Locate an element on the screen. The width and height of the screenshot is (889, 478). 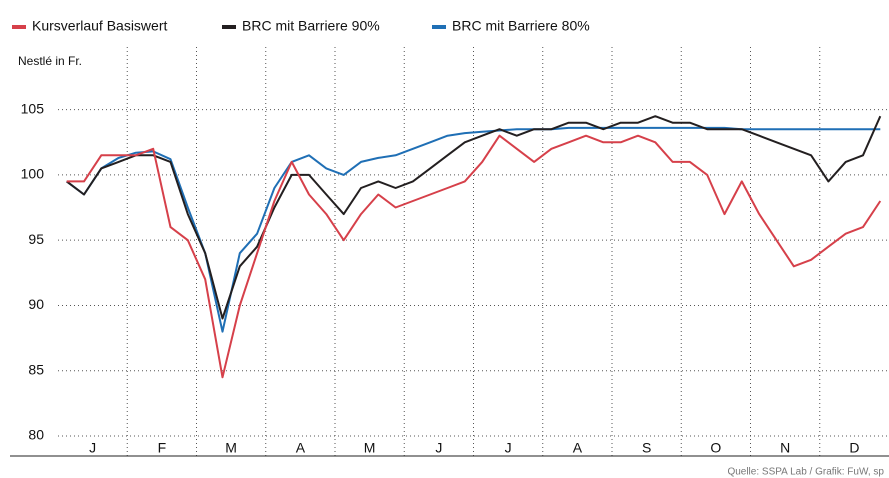
y-tick-label: 80 is located at coordinates (36, 435).